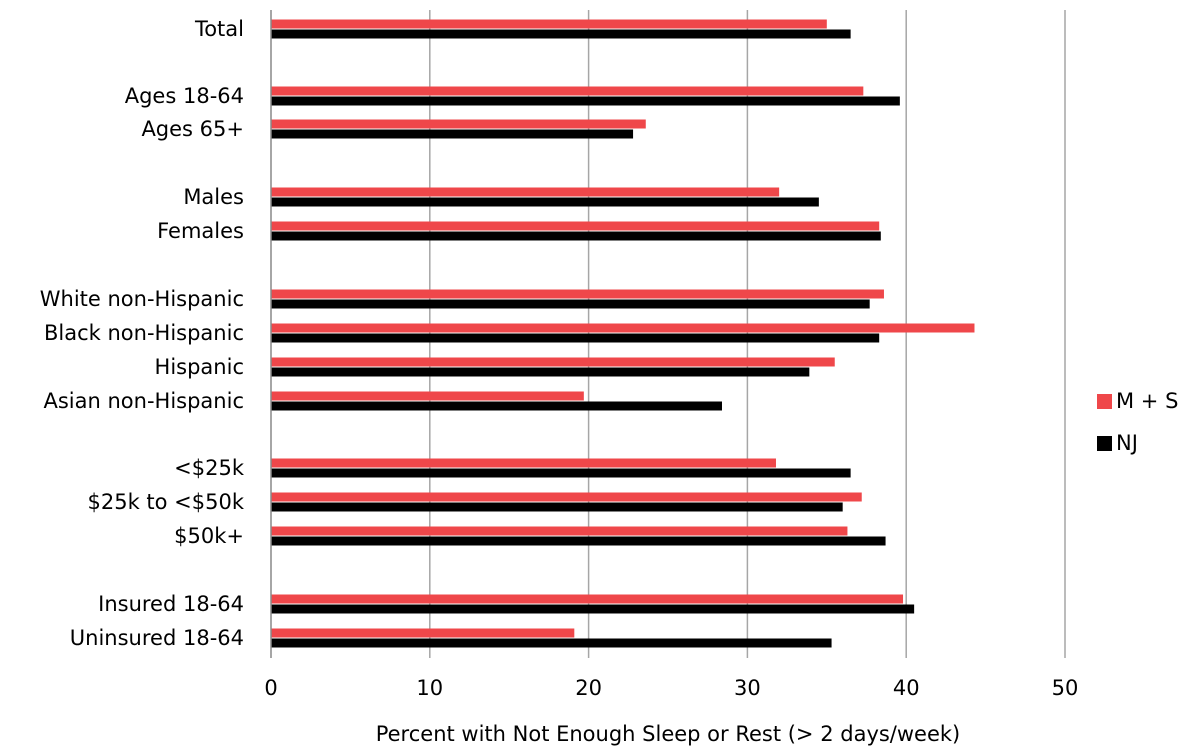  What do you see at coordinates (199, 367) in the screenshot?
I see `category-label: Hispanic` at bounding box center [199, 367].